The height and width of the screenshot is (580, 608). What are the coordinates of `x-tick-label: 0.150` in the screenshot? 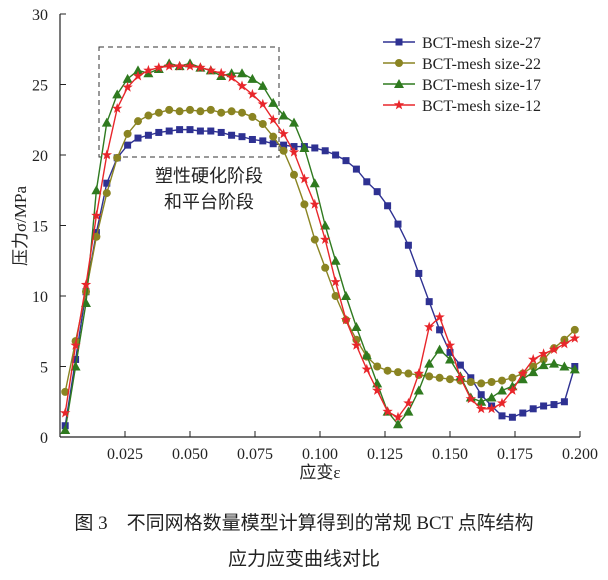 It's located at (450, 454).